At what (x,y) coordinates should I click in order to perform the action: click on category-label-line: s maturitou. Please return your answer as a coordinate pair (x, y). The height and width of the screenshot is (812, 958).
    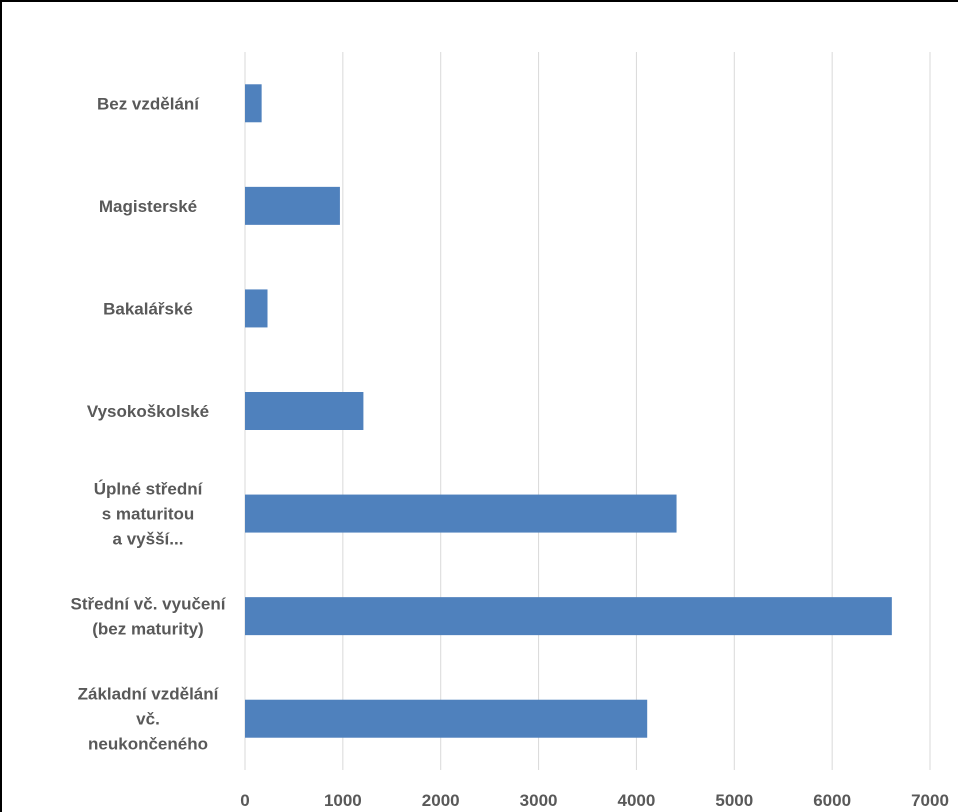
    Looking at the image, I should click on (148, 514).